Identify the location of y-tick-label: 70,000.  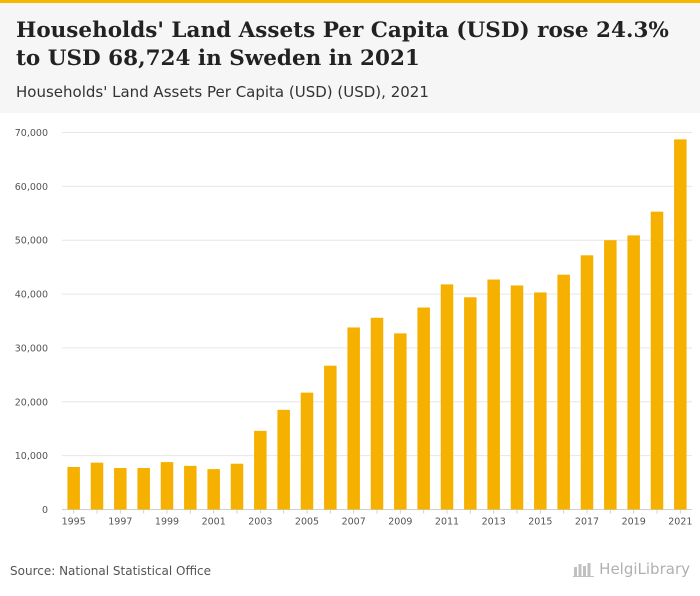
(31, 133).